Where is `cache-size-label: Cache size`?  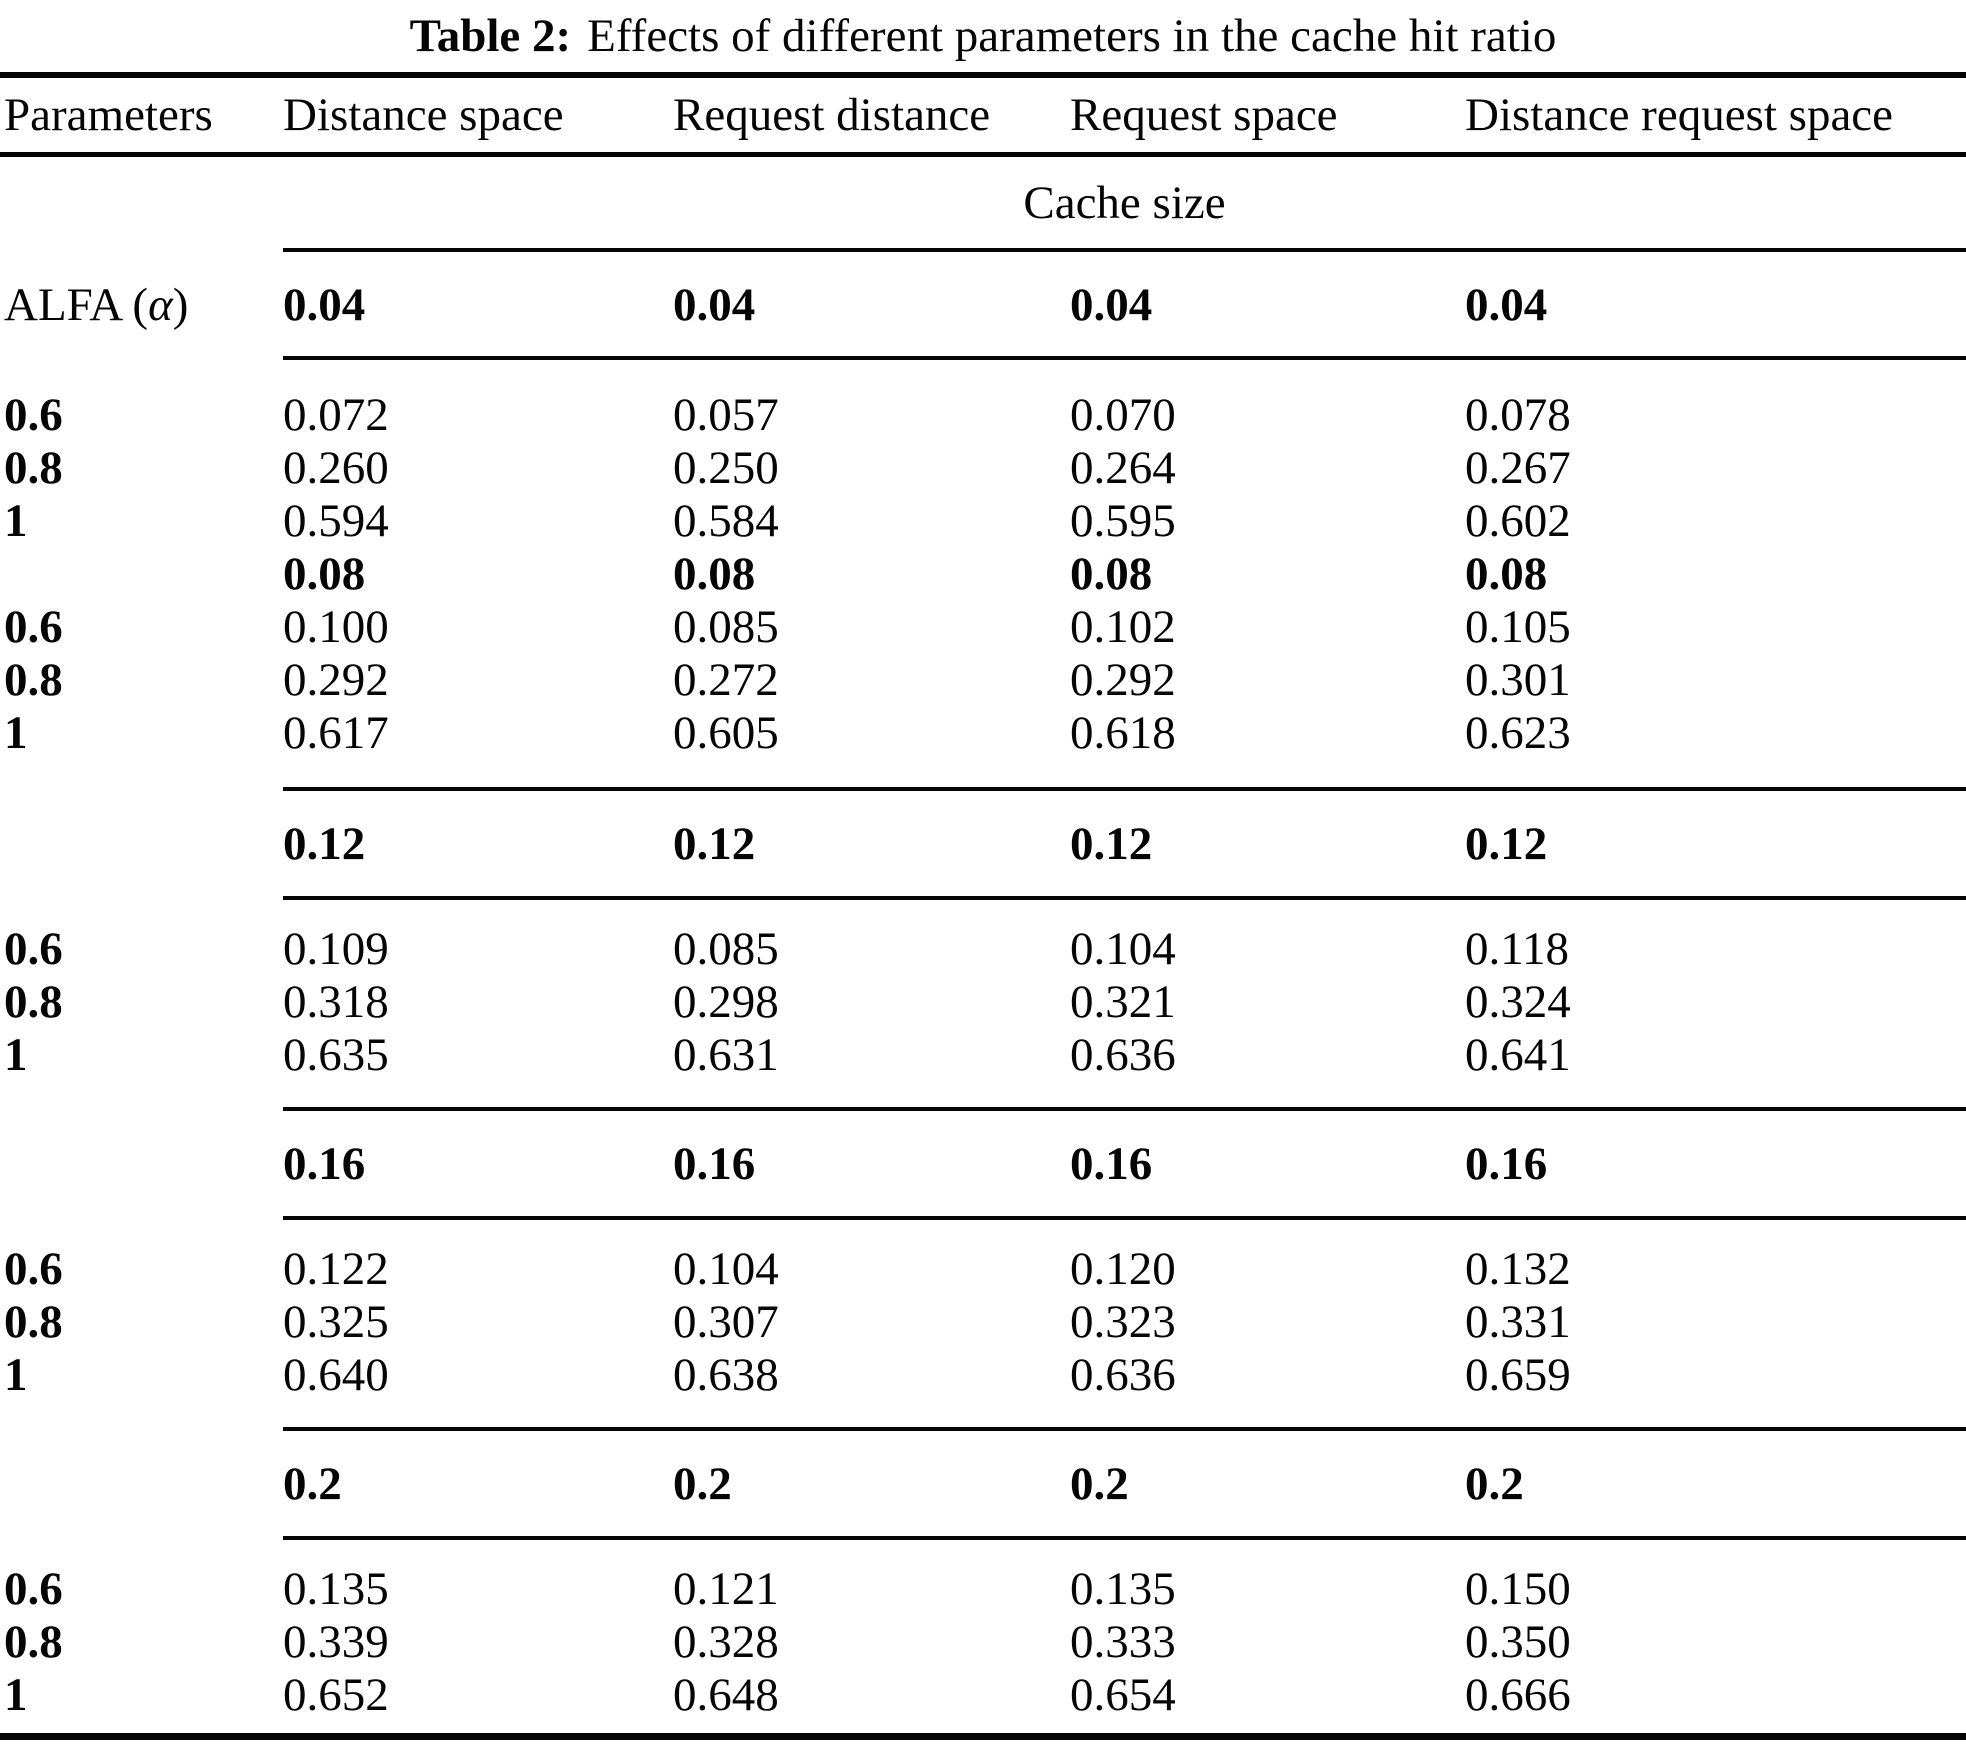 cache-size-label: Cache size is located at coordinates (1124, 202).